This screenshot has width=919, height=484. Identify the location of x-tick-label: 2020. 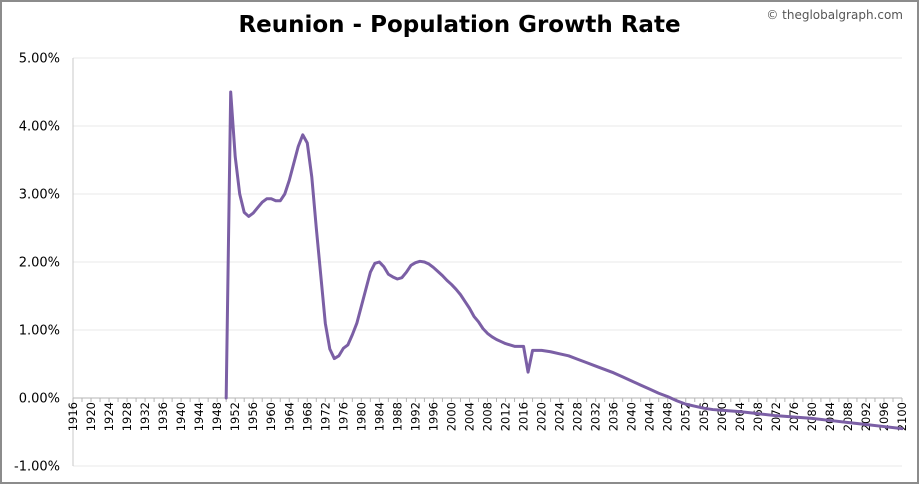
(542, 416).